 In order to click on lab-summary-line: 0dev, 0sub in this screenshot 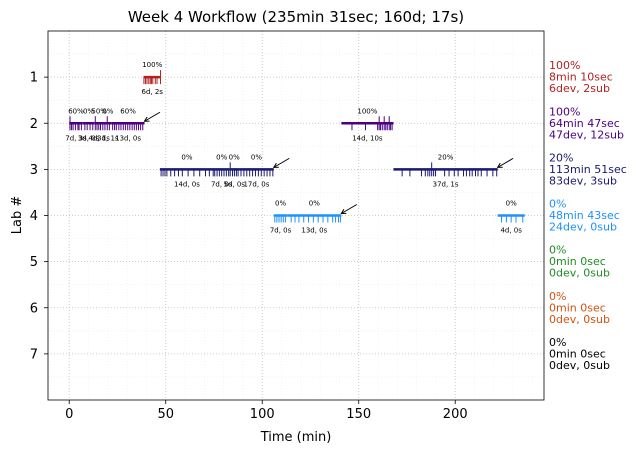, I will do `click(579, 319)`.